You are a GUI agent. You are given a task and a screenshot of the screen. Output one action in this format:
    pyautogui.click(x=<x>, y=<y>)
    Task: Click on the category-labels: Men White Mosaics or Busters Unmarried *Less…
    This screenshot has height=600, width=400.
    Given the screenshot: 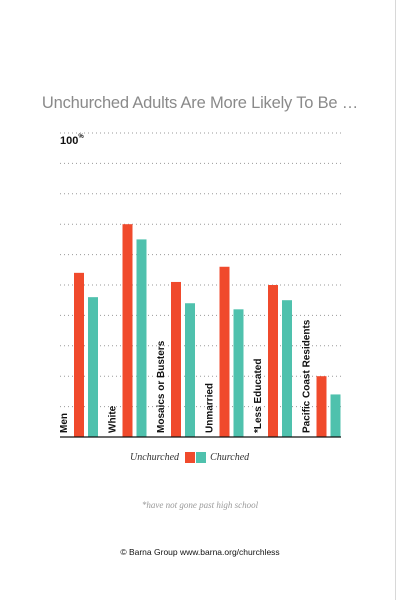 What is the action you would take?
    pyautogui.click(x=186, y=376)
    